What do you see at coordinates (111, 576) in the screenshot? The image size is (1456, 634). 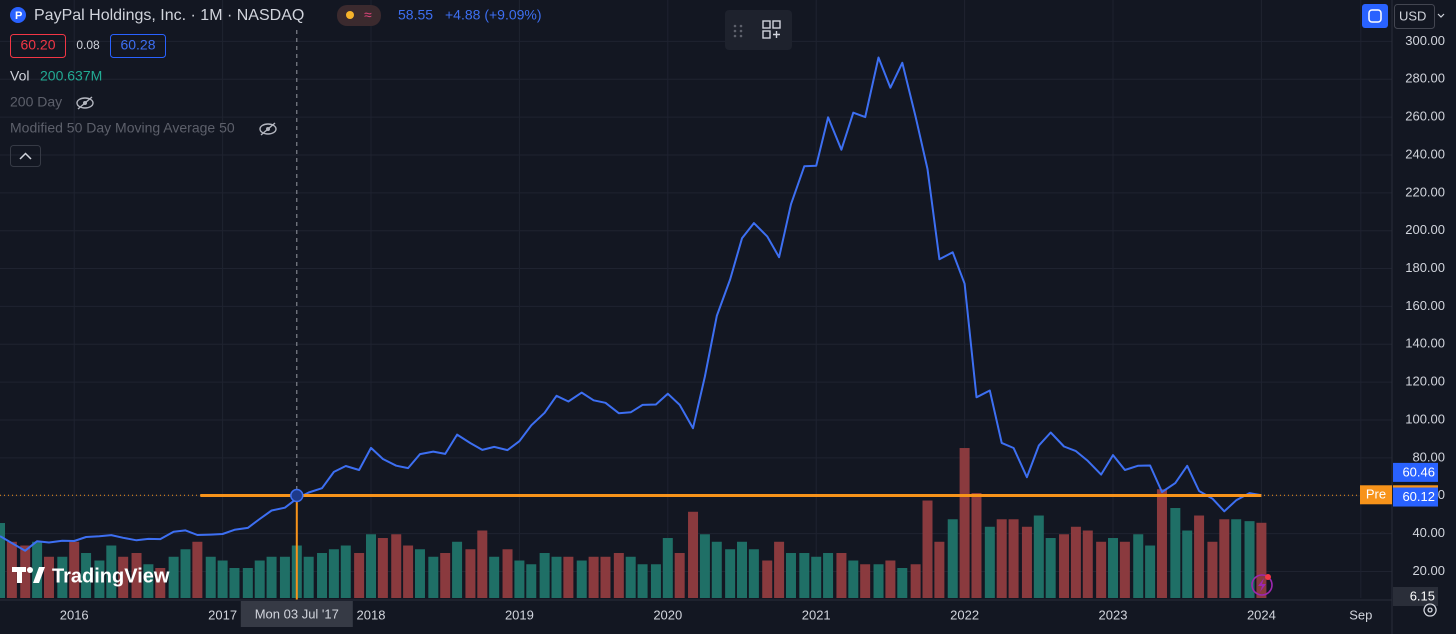 I see `brand-name: TradingView` at bounding box center [111, 576].